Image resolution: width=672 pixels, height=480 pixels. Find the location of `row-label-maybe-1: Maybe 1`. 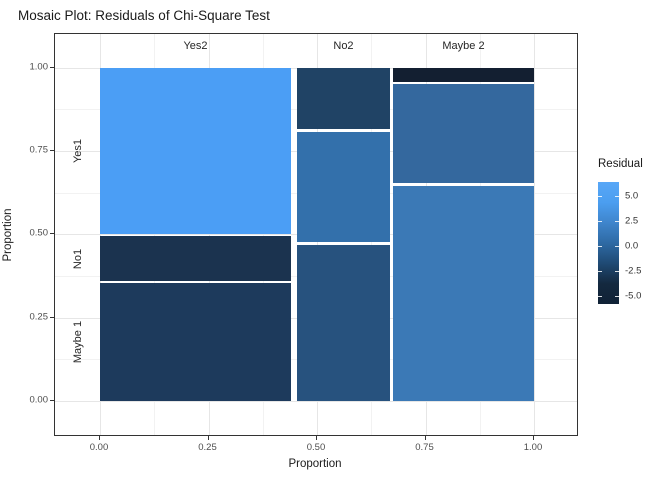

row-label-maybe-1: Maybe 1 is located at coordinates (78, 342).